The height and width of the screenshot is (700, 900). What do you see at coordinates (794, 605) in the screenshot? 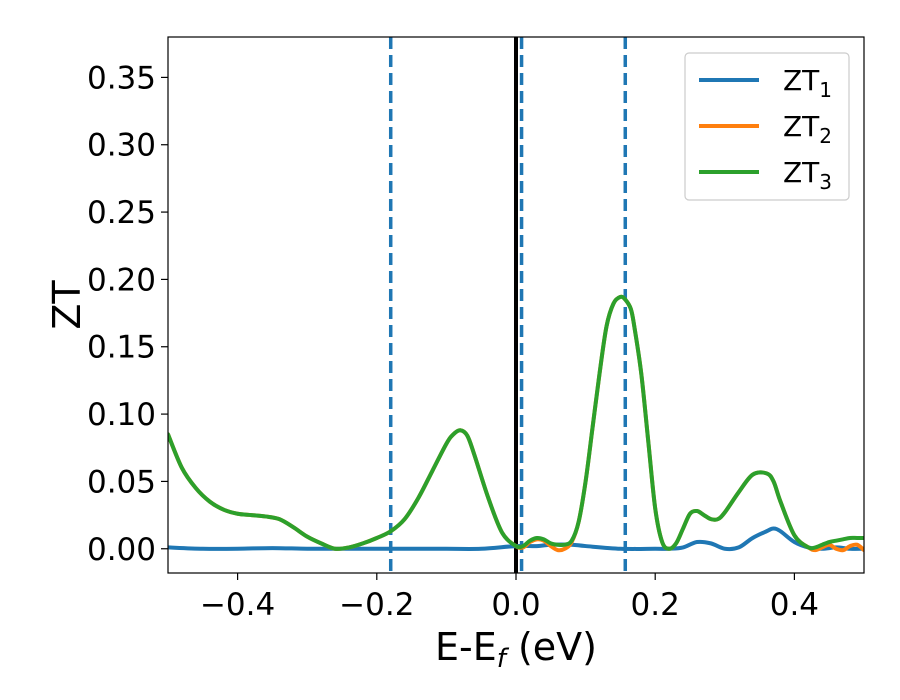
I see `x-tick-label: 0.4` at bounding box center [794, 605].